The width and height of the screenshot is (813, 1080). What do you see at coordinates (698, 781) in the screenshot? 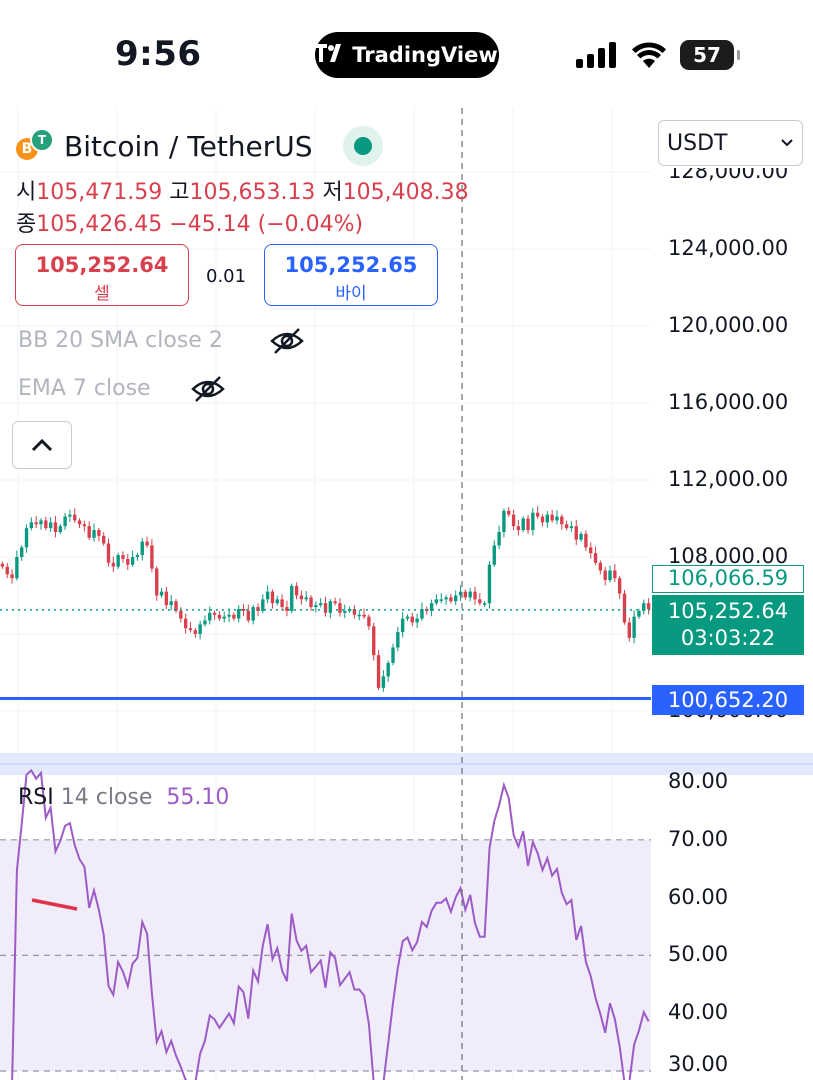
I see `rsi-axis-label: 80.00` at bounding box center [698, 781].